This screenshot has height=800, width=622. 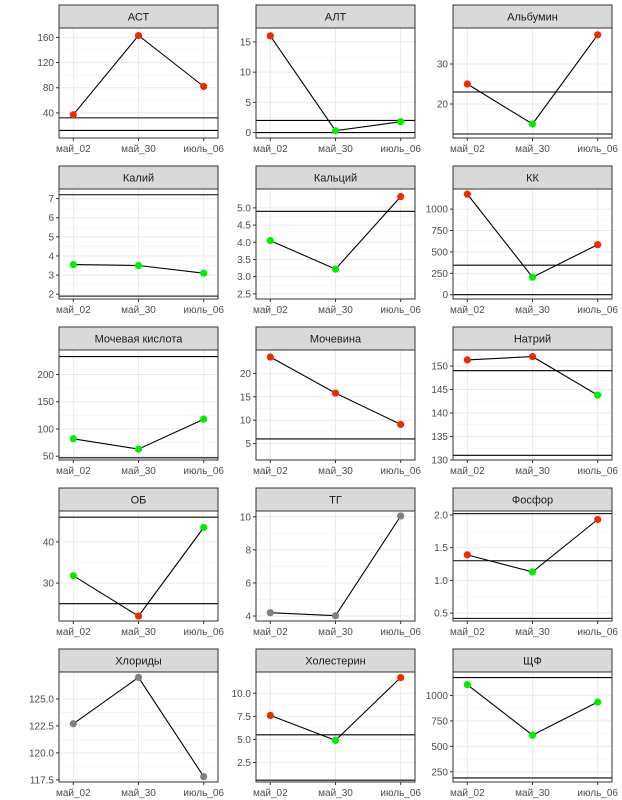 What do you see at coordinates (439, 437) in the screenshot?
I see `y-tick-label: 135` at bounding box center [439, 437].